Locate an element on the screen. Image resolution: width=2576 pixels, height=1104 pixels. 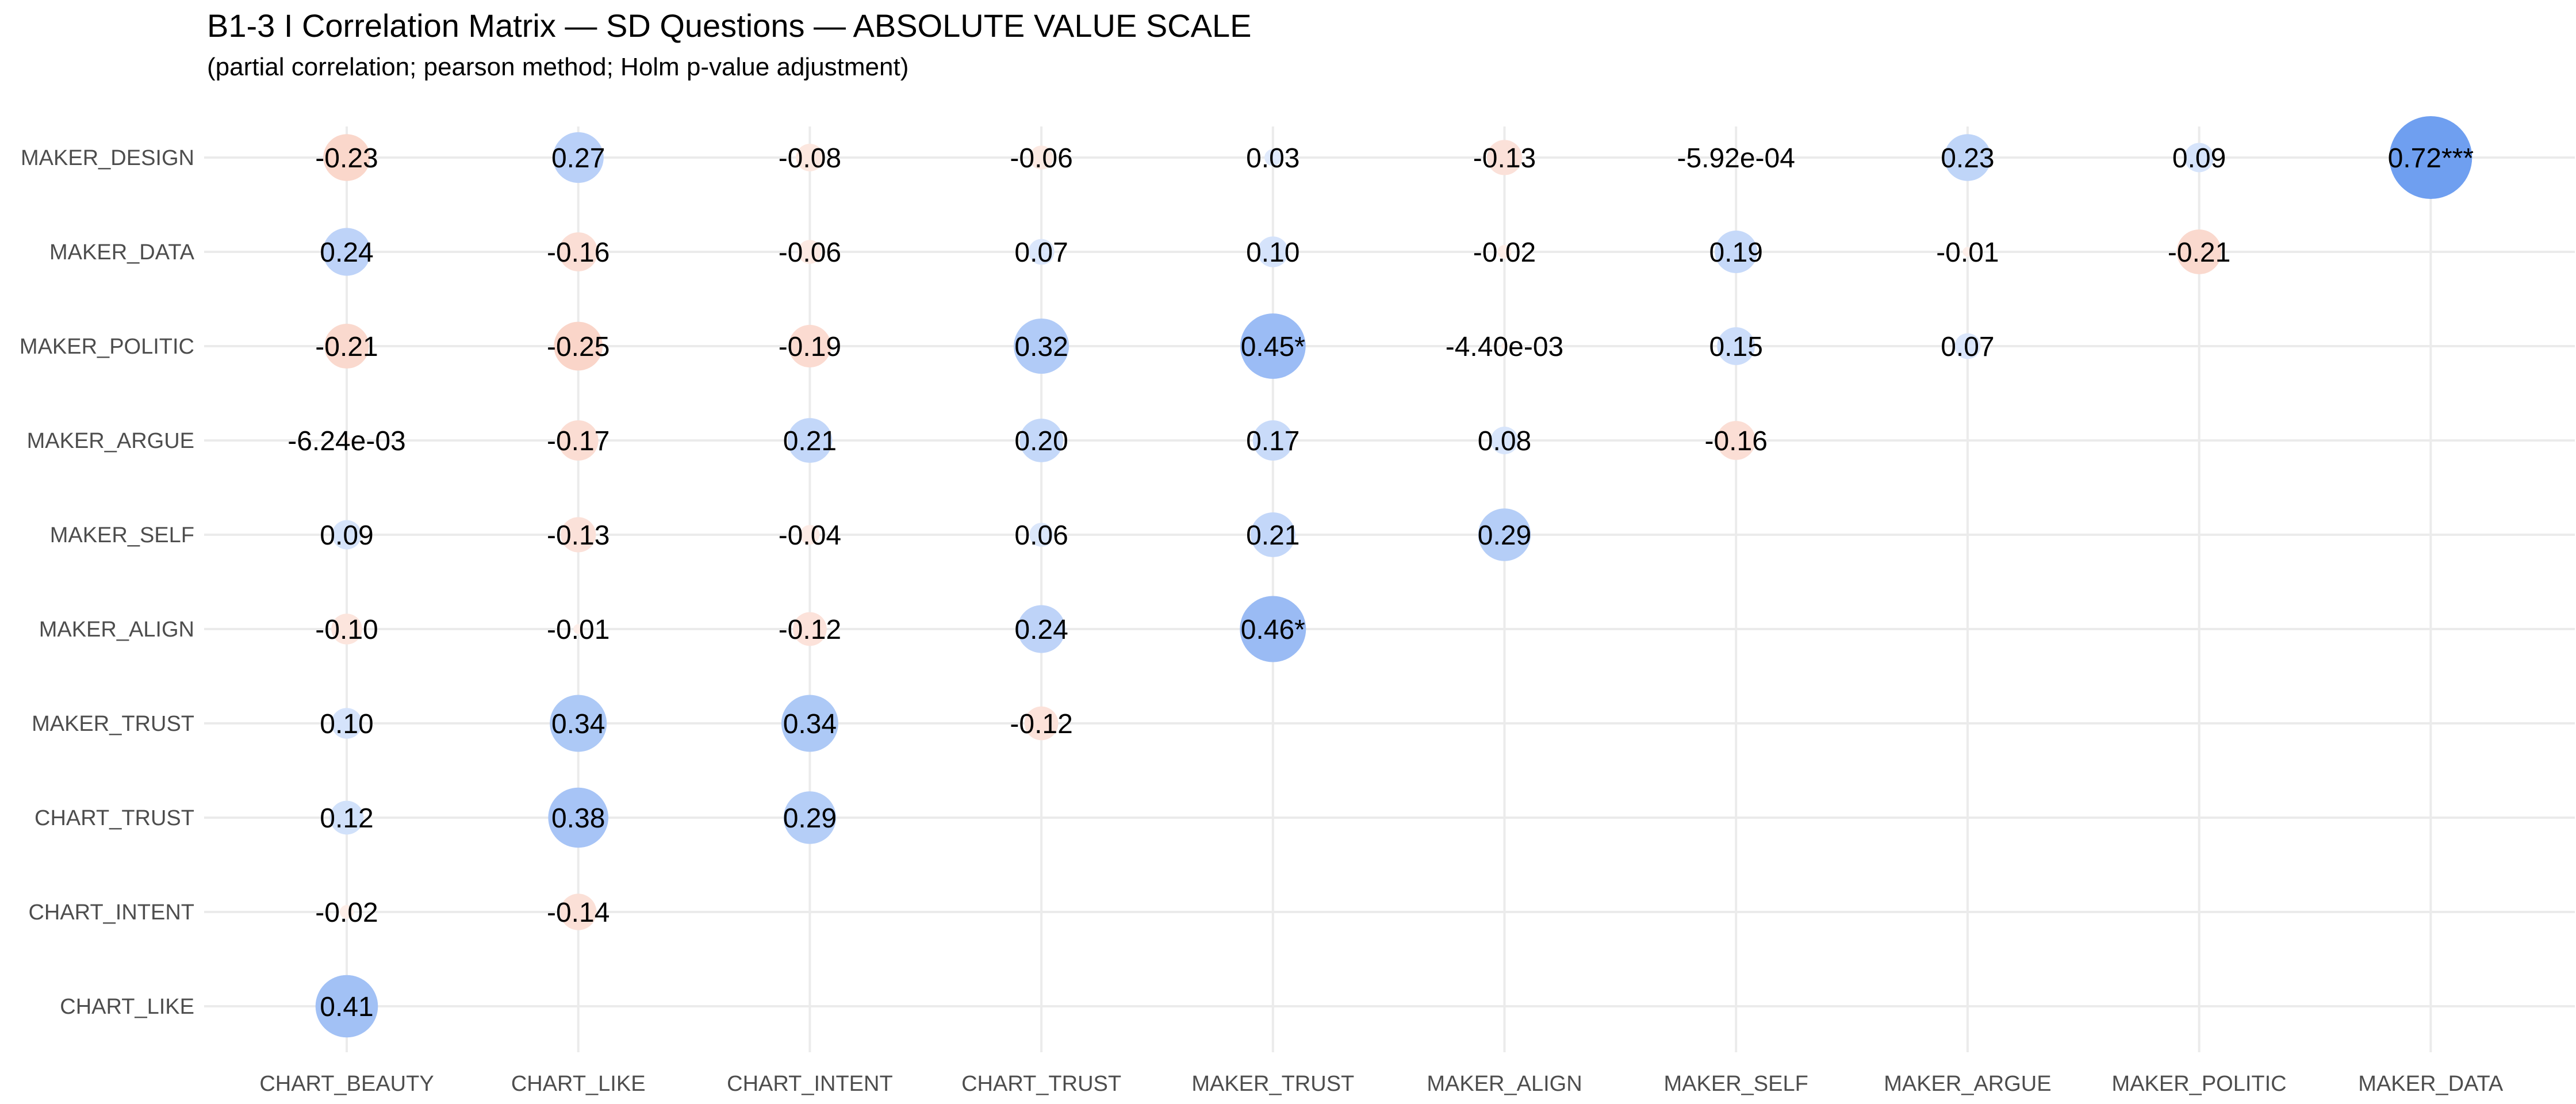
bubble-chart-like-maker-argue is located at coordinates (578, 440).